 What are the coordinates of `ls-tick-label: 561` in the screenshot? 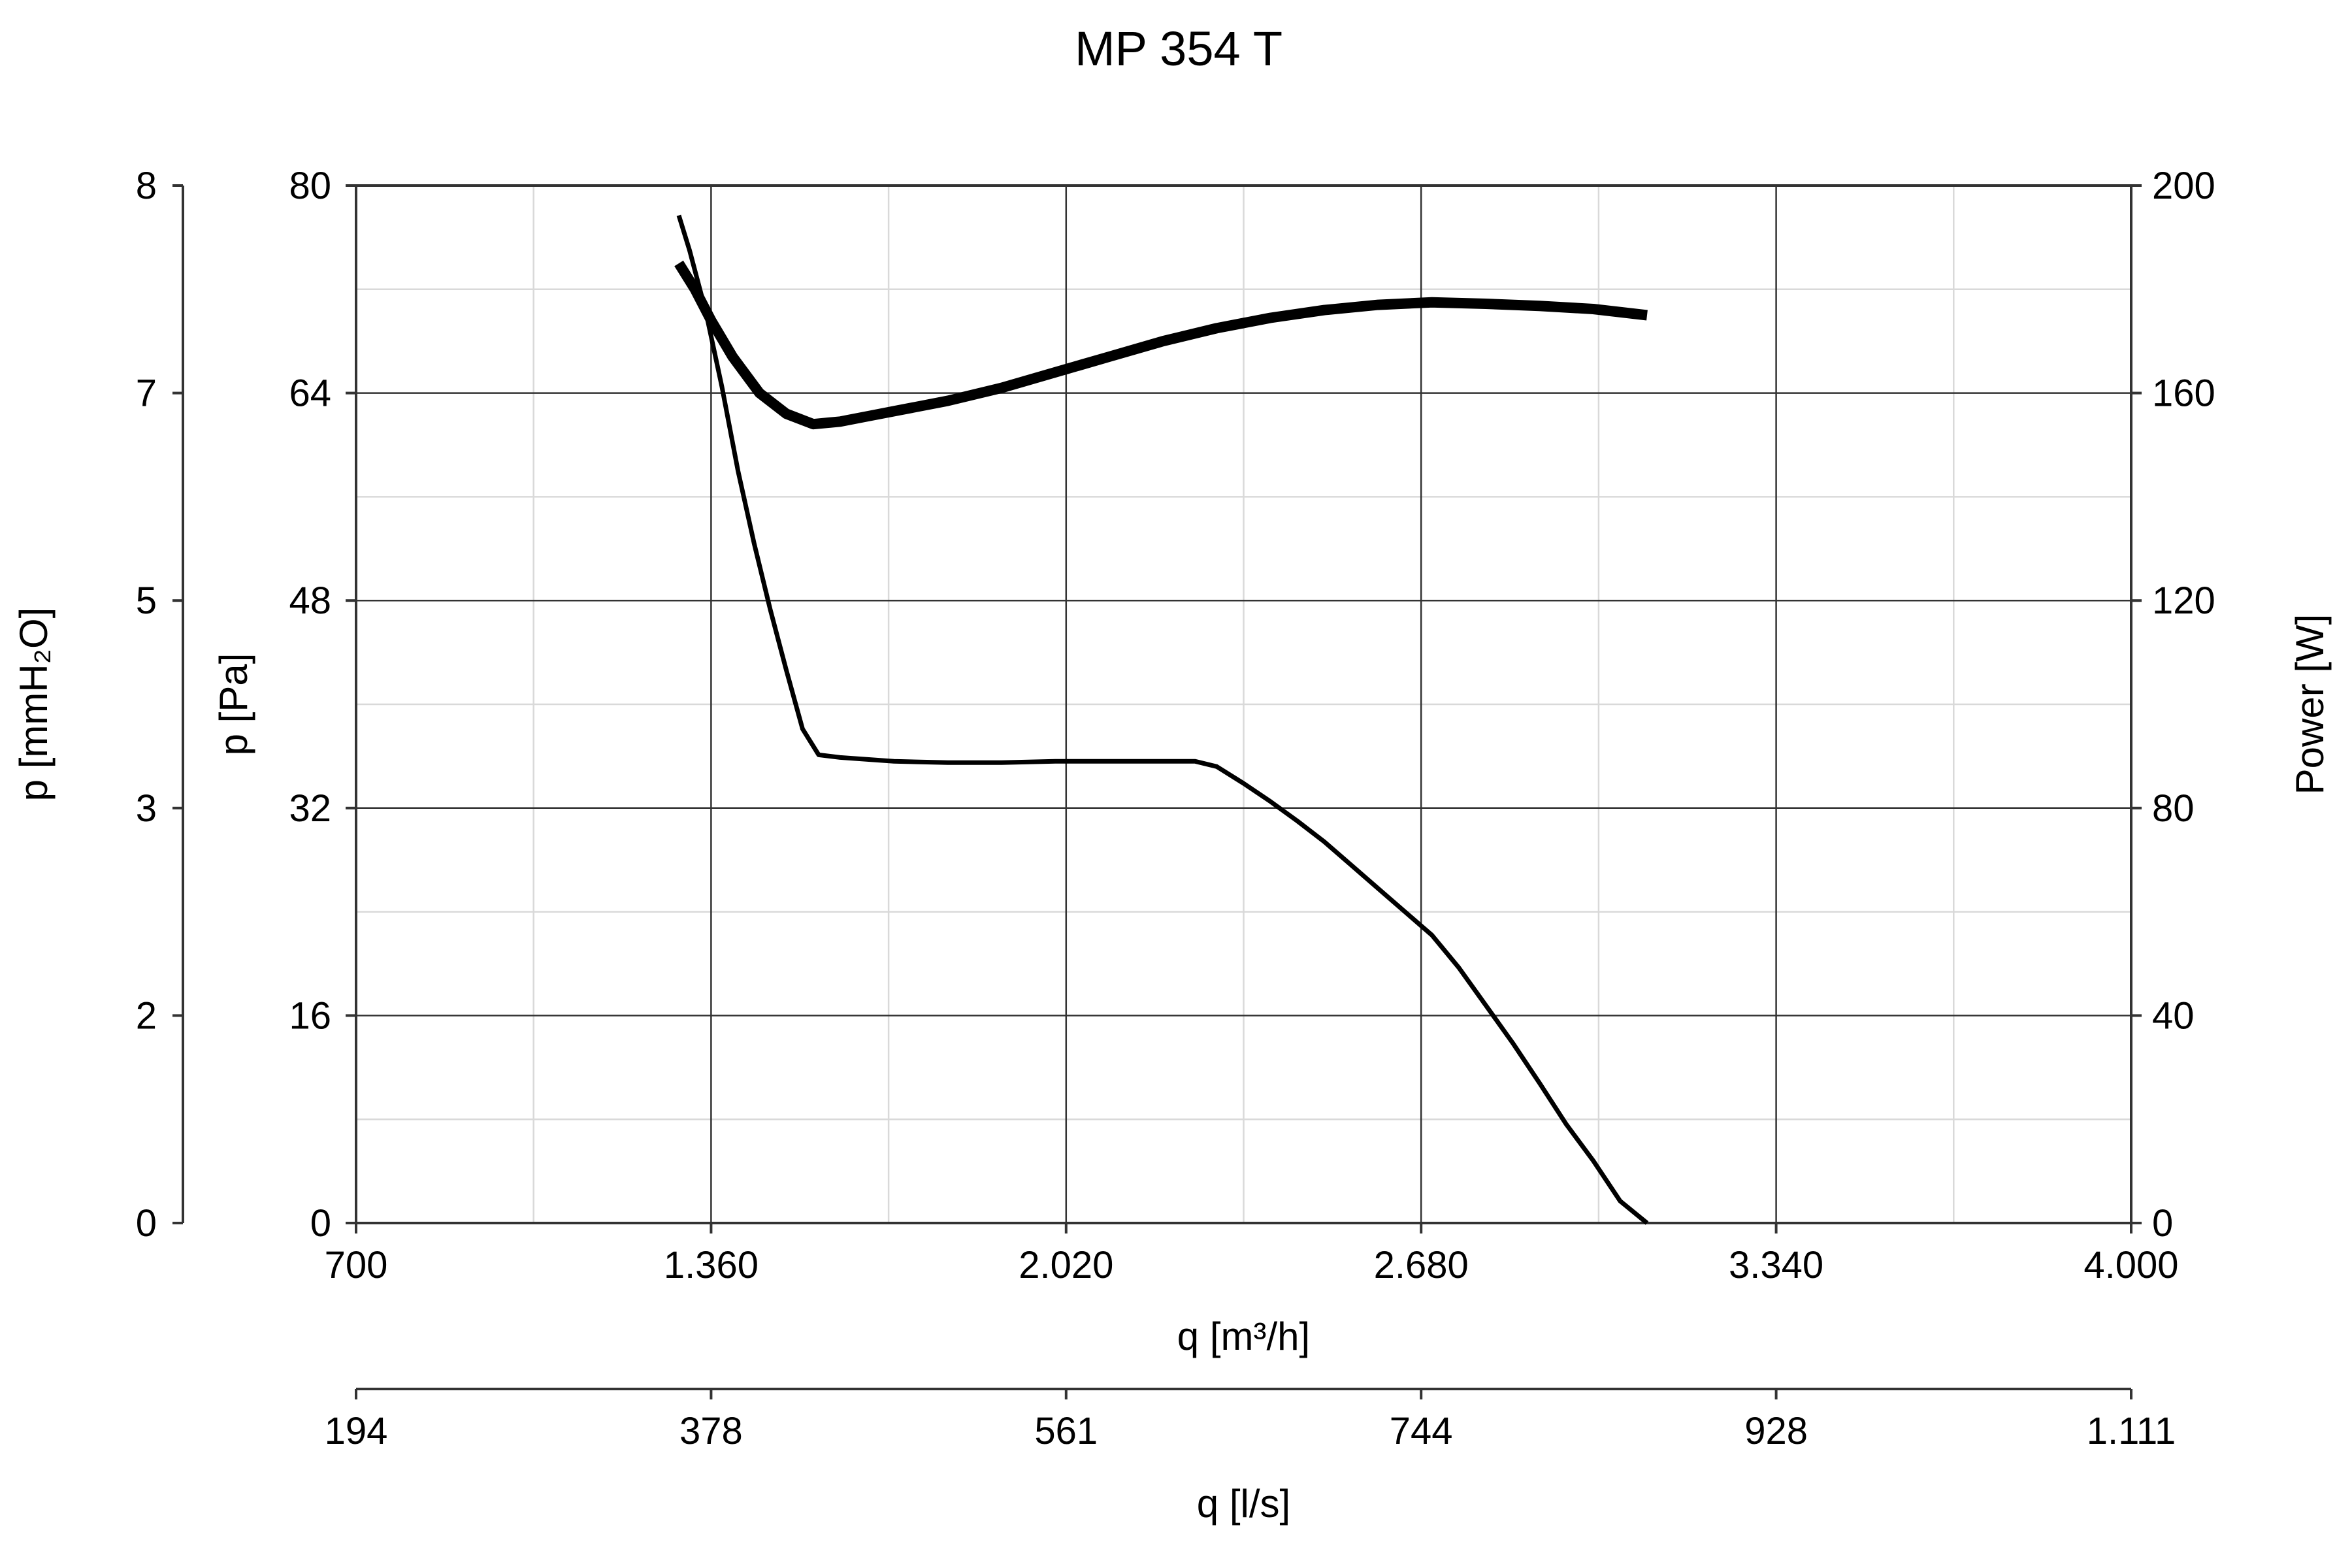 It's located at (1066, 1431).